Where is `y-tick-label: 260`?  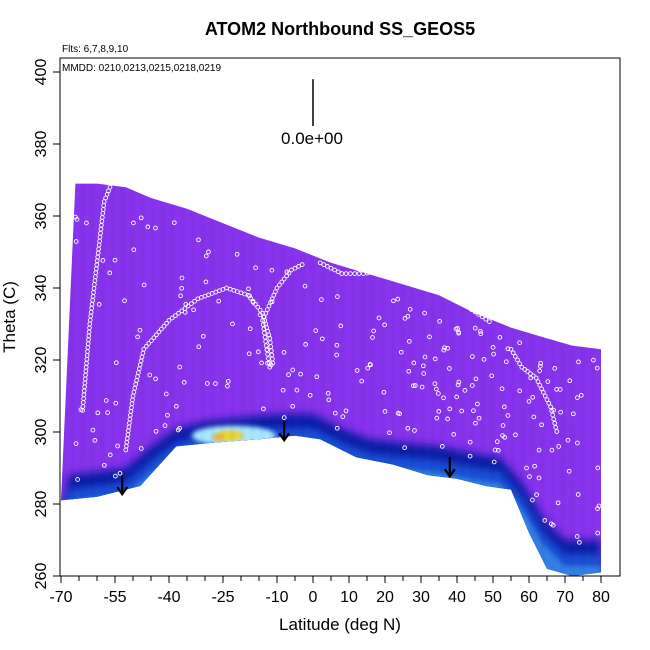
y-tick-label: 260 is located at coordinates (41, 576).